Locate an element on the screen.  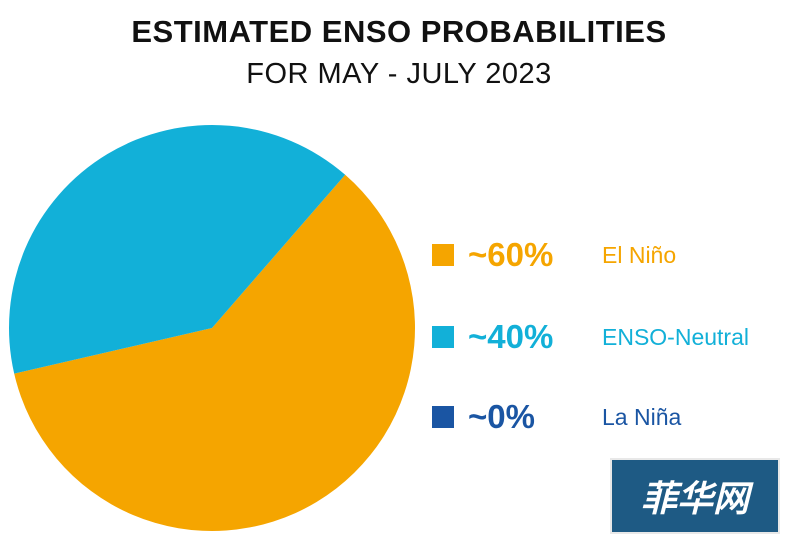
legend-value-el-nino: ~60% is located at coordinates (511, 254).